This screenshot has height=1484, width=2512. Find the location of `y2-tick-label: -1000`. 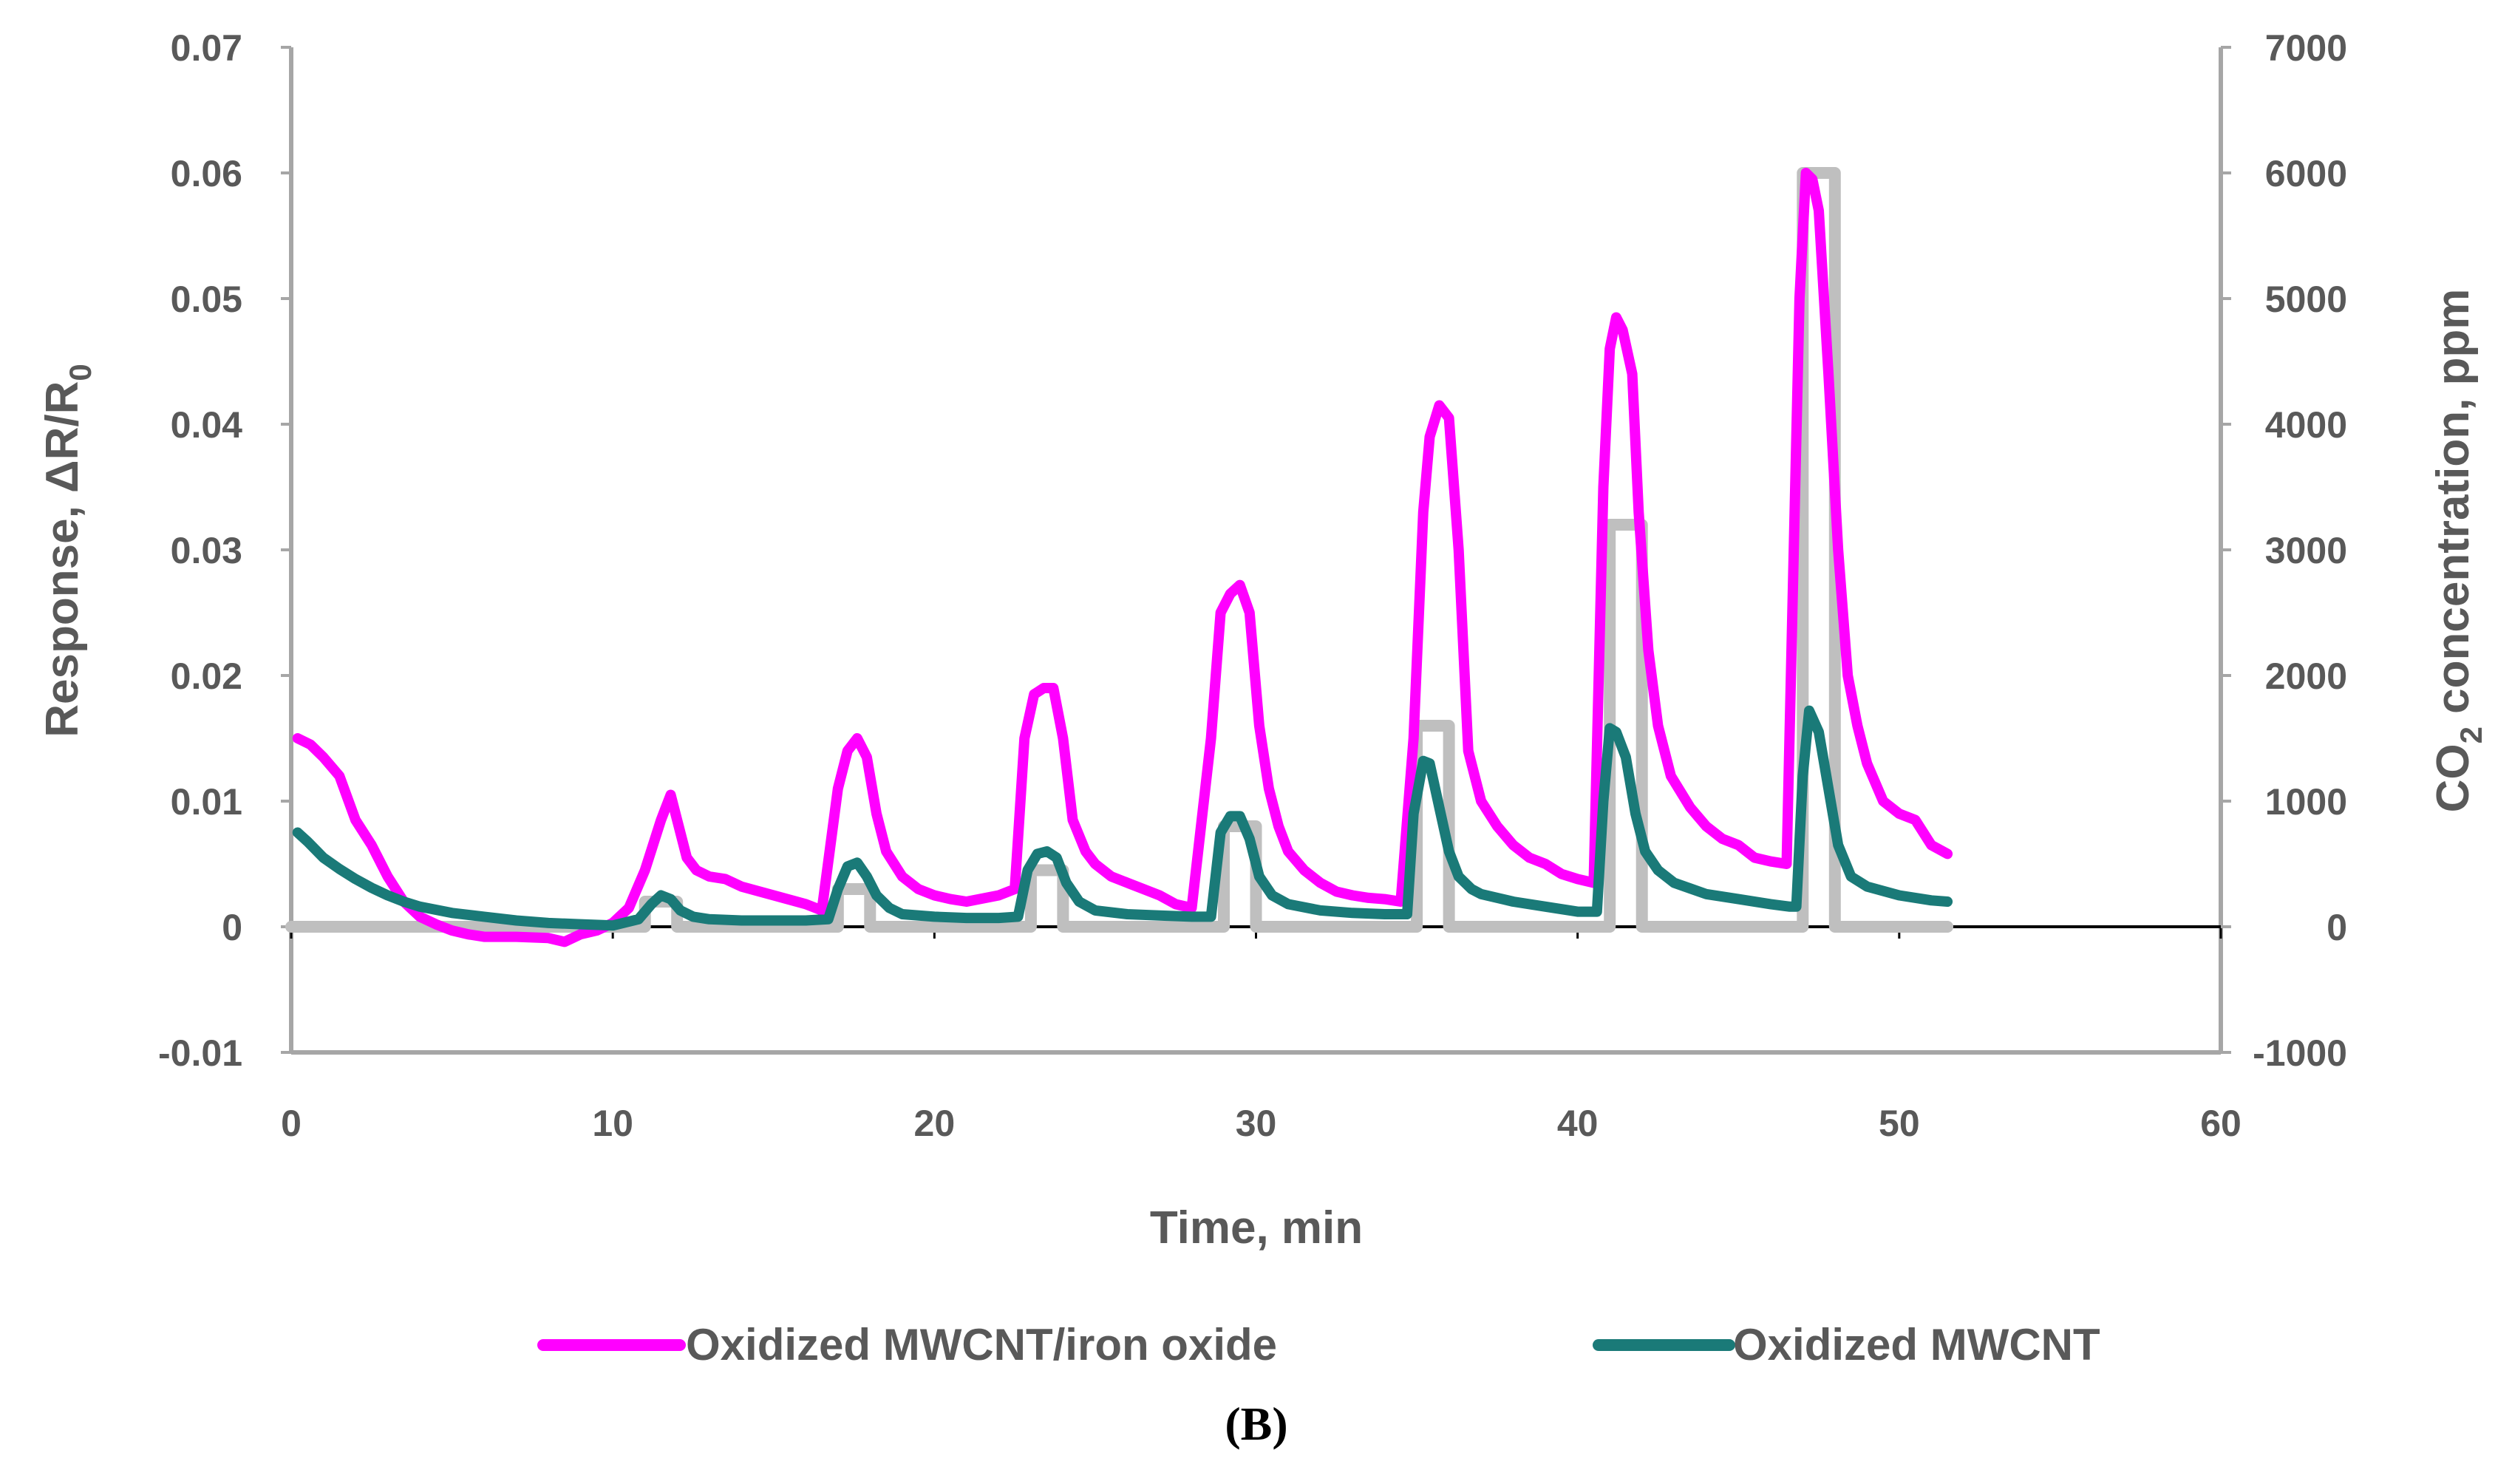

y2-tick-label: -1000 is located at coordinates (2300, 1053).